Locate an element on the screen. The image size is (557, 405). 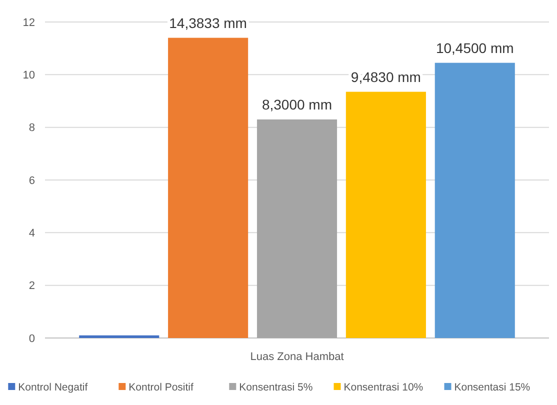
y-tick-label: 10 is located at coordinates (28, 76).